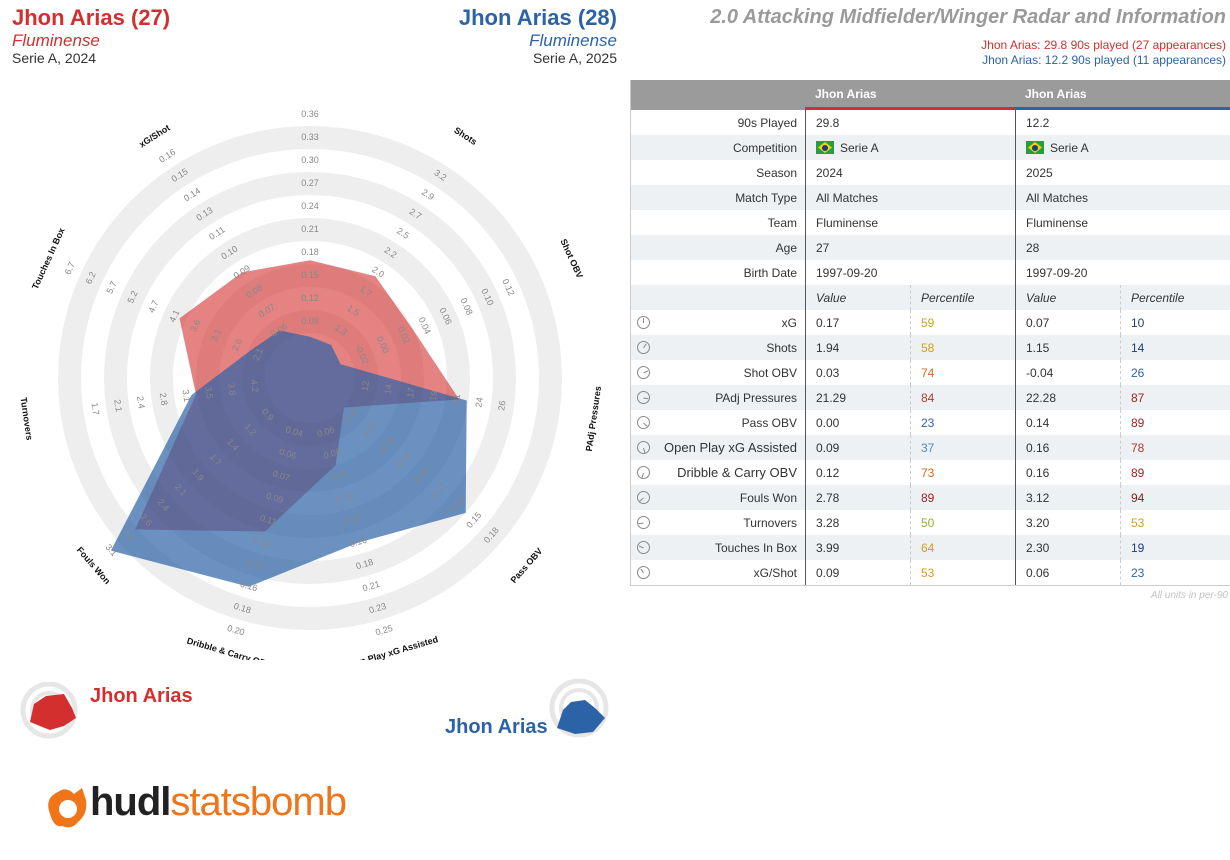 This screenshot has height=860, width=1230. What do you see at coordinates (530, 711) in the screenshot?
I see `legend-player2: Jhon Arias` at bounding box center [530, 711].